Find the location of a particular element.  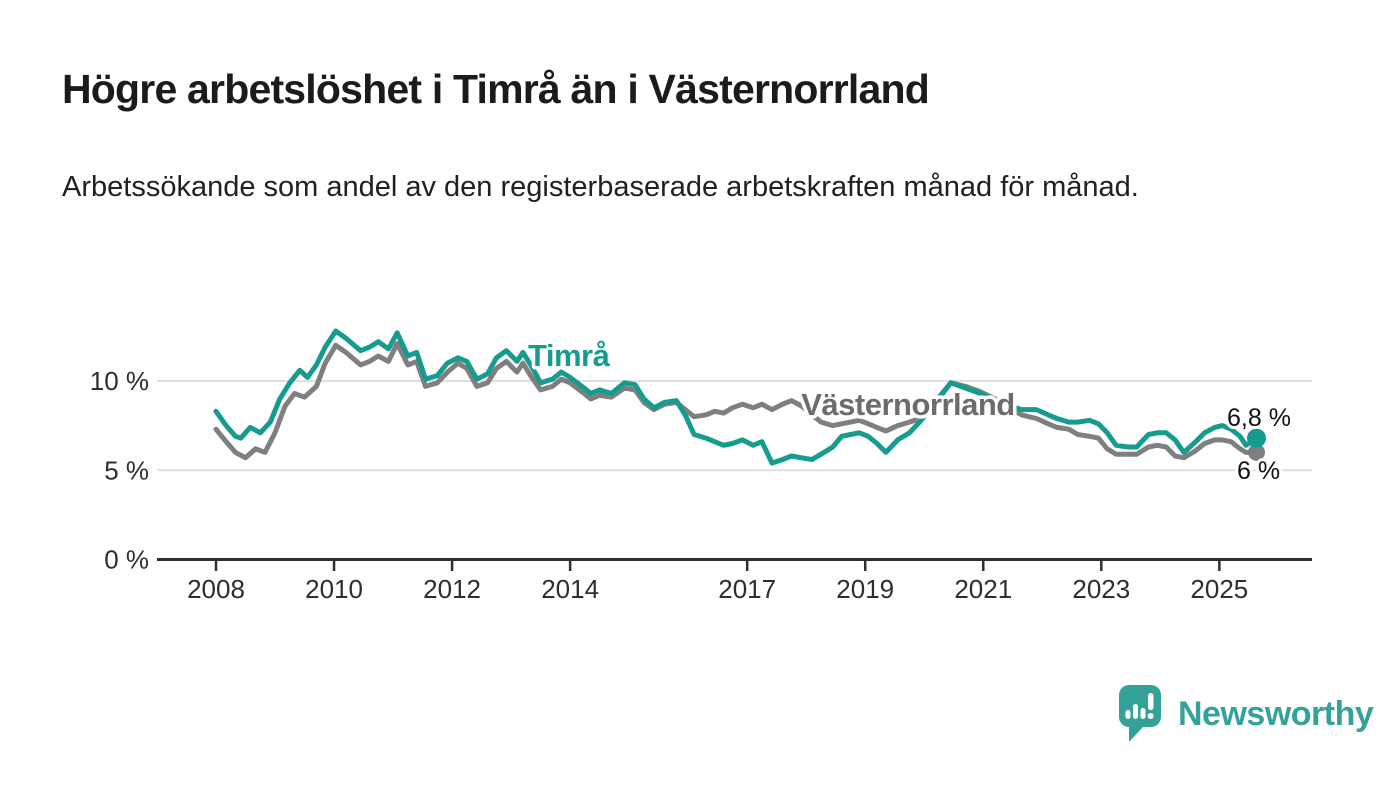

y-tick-label: 10 % is located at coordinates (119, 381).